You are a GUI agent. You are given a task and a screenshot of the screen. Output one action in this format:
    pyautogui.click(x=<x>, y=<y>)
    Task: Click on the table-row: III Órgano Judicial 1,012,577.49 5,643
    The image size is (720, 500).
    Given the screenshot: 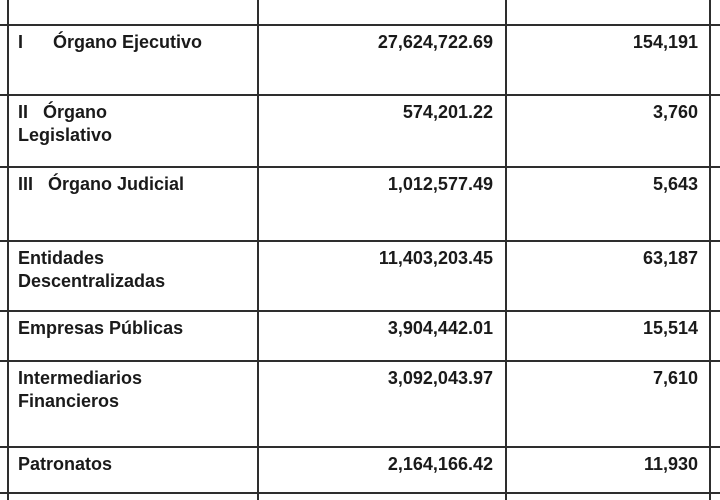 What is the action you would take?
    pyautogui.click(x=360, y=205)
    